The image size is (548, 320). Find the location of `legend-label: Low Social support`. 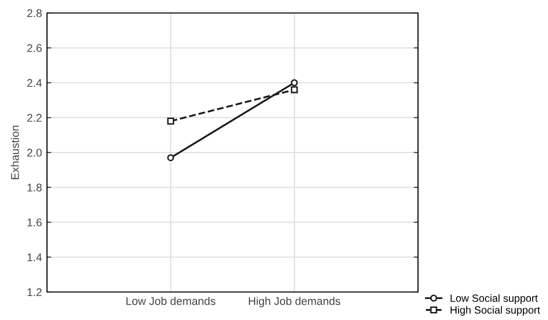

legend-label: Low Social support is located at coordinates (494, 299).